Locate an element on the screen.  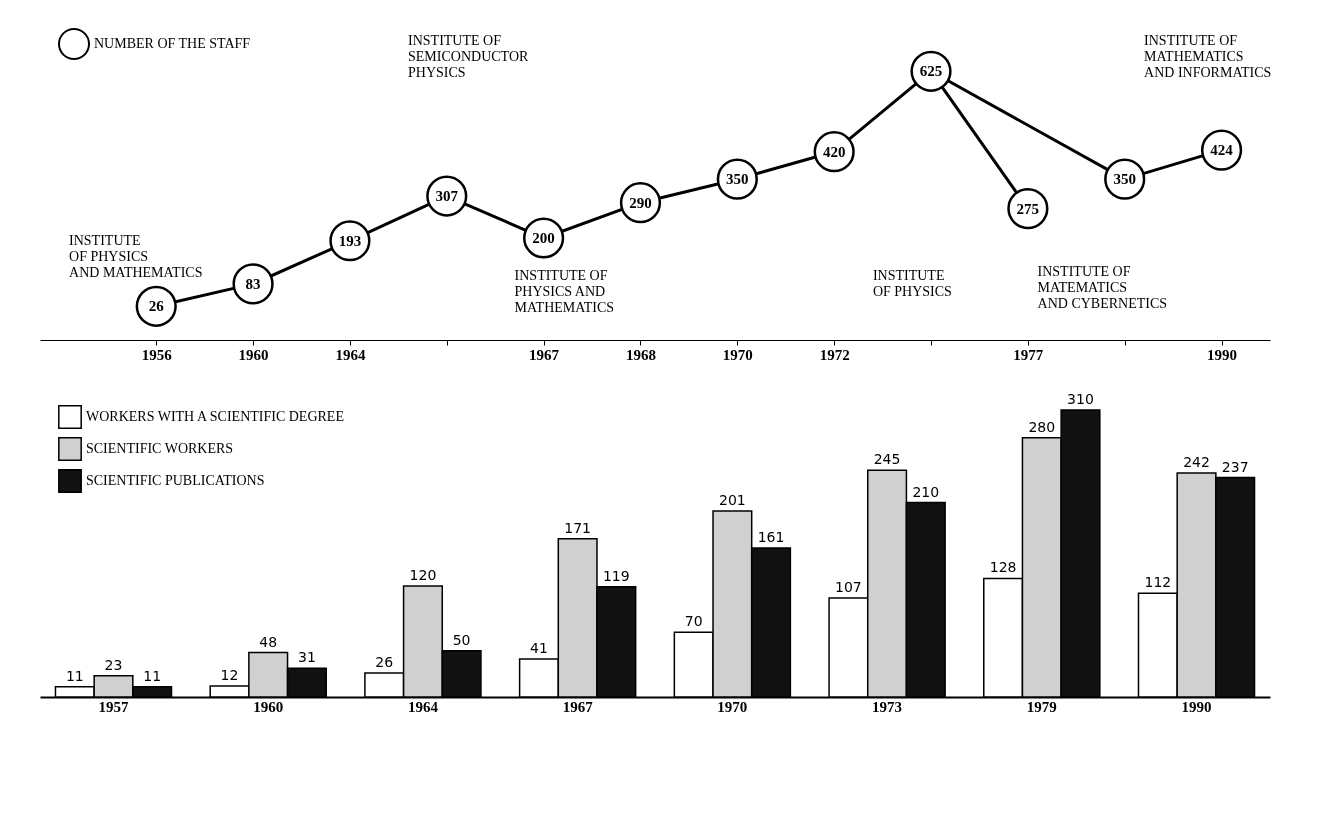
data-label: 200 is located at coordinates (543, 238).